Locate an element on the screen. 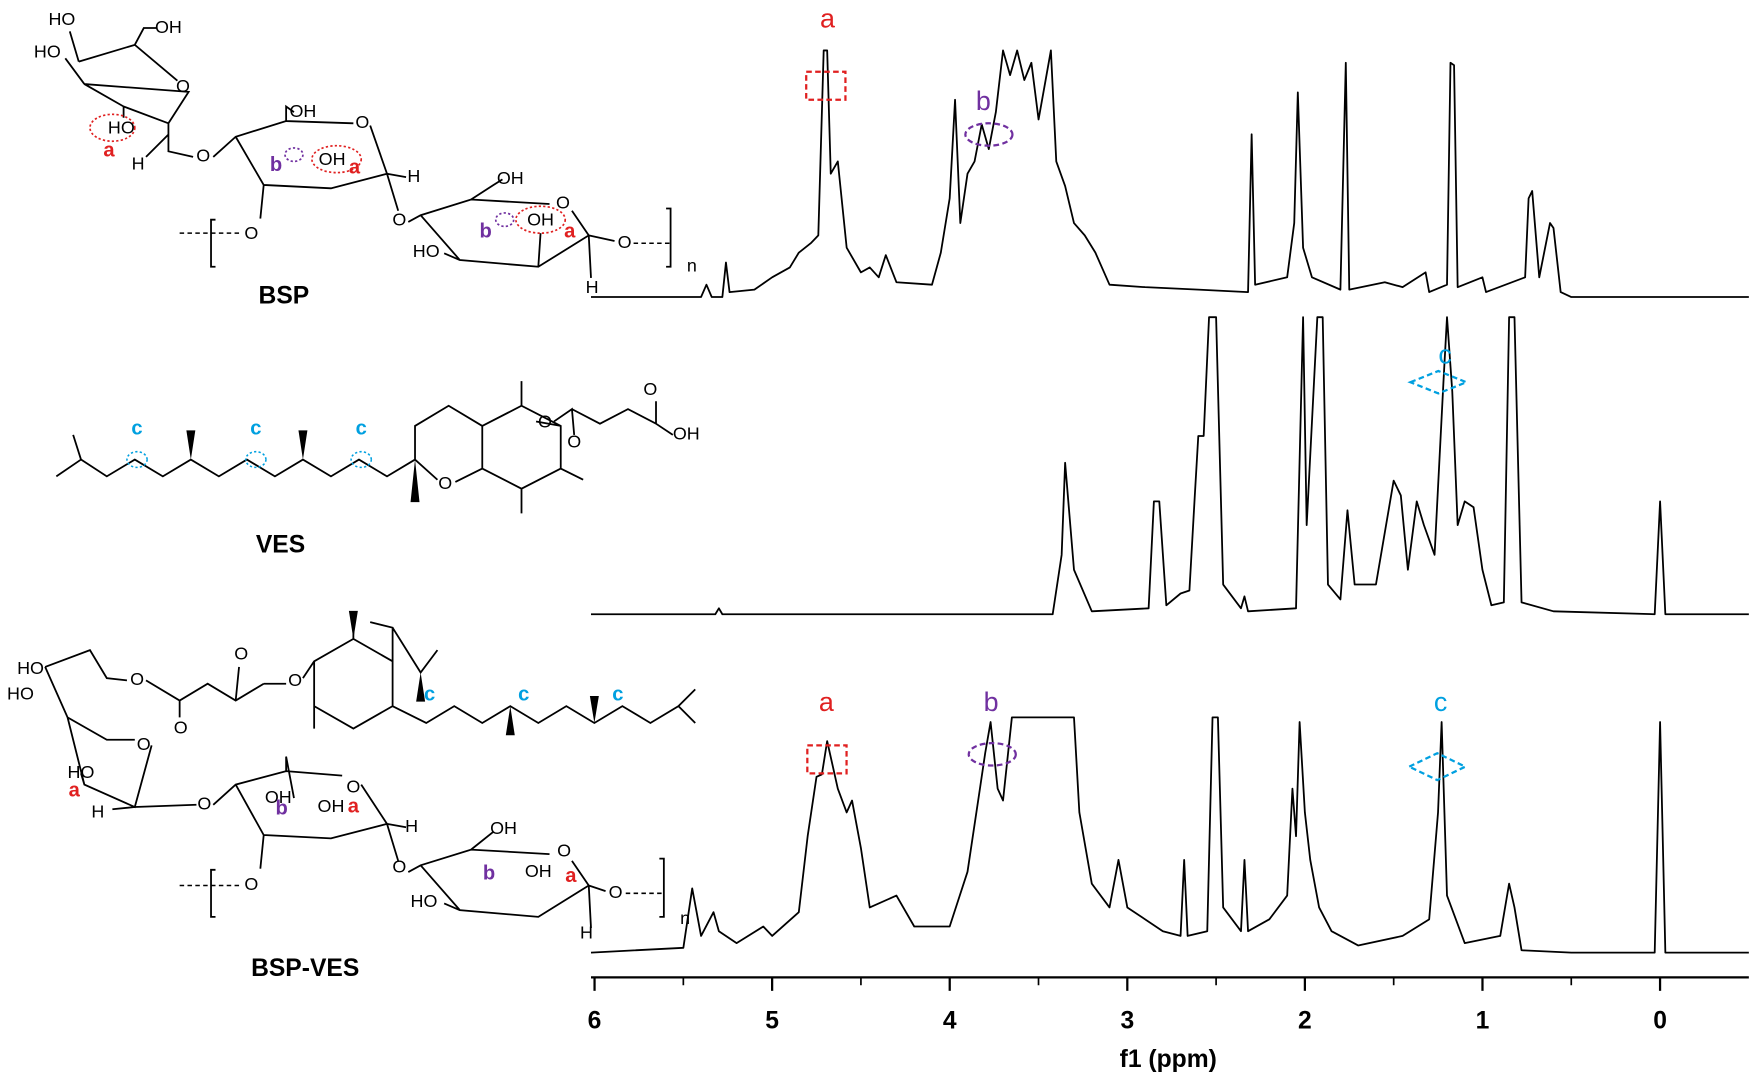 The width and height of the screenshot is (1757, 1085). atom-label: n is located at coordinates (685, 918).